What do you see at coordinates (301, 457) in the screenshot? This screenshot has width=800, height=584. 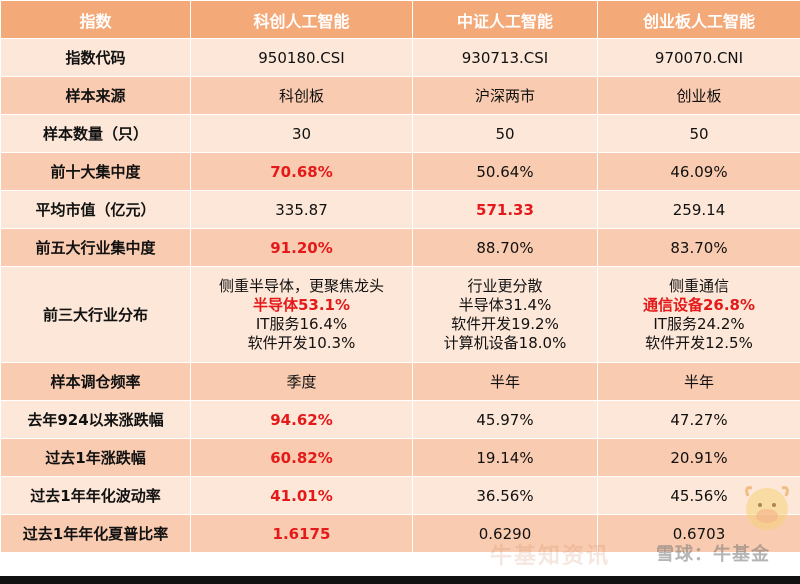 I see `cell-text: 60.82%` at bounding box center [301, 457].